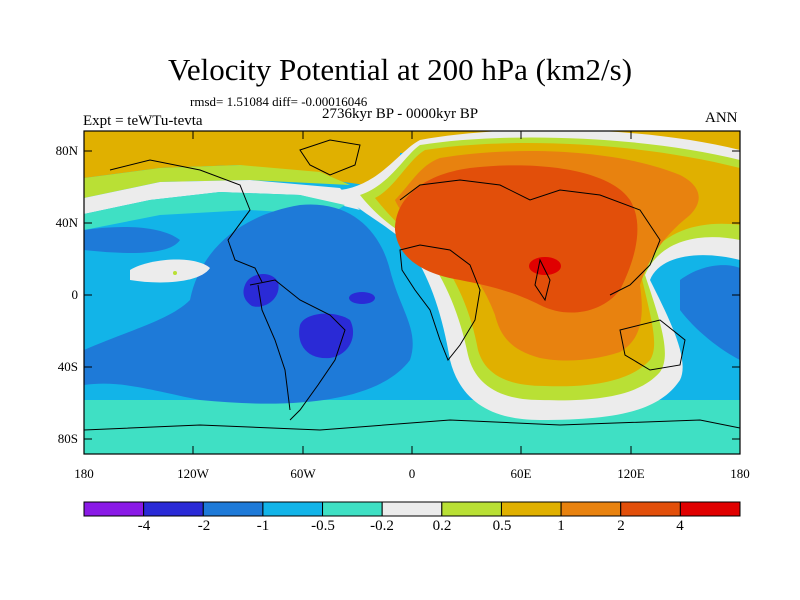  What do you see at coordinates (263, 526) in the screenshot?
I see `colorbar-label: -1` at bounding box center [263, 526].